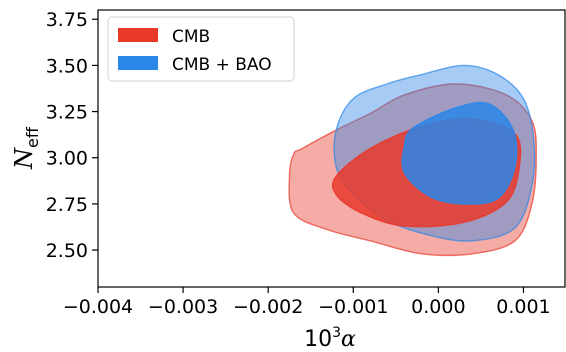  What do you see at coordinates (459, 153) in the screenshot?
I see `cmb-bao-68-contour` at bounding box center [459, 153].